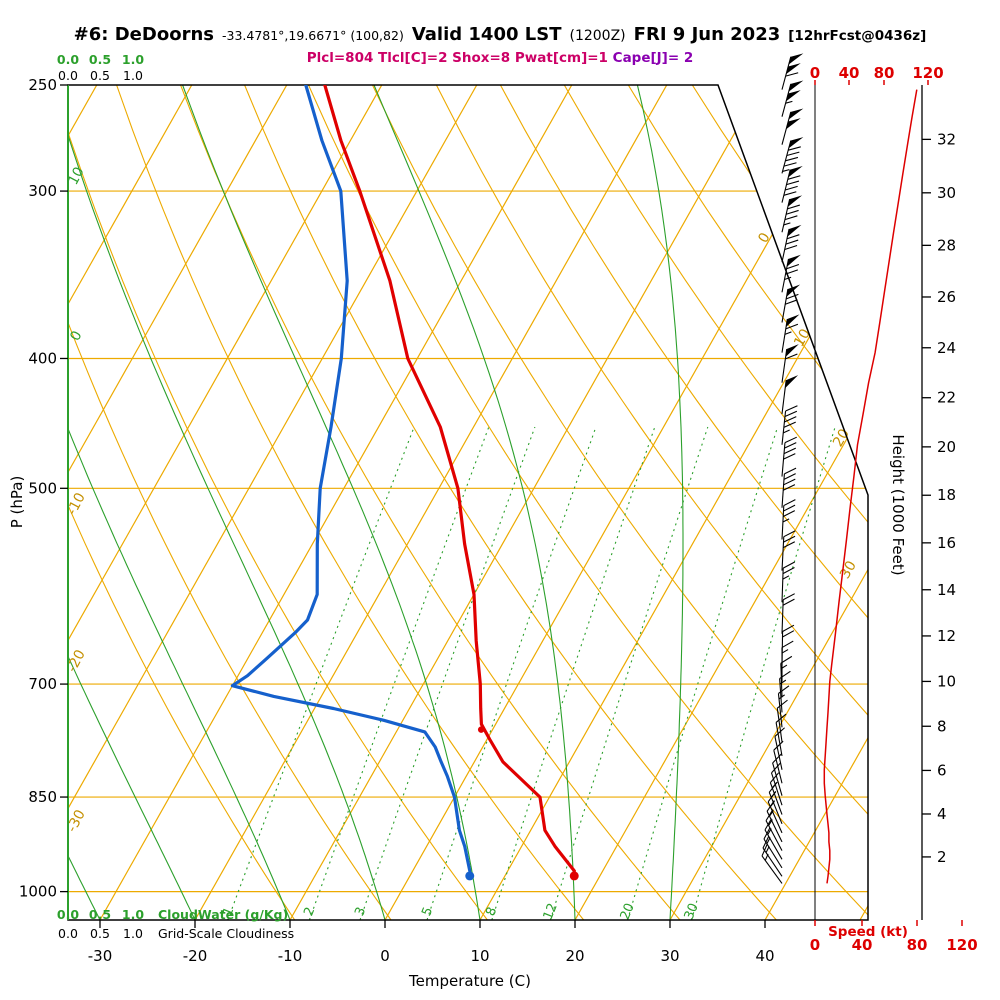  Describe the element at coordinates (100, 956) in the screenshot. I see `temperature-tick-label: -30` at that location.